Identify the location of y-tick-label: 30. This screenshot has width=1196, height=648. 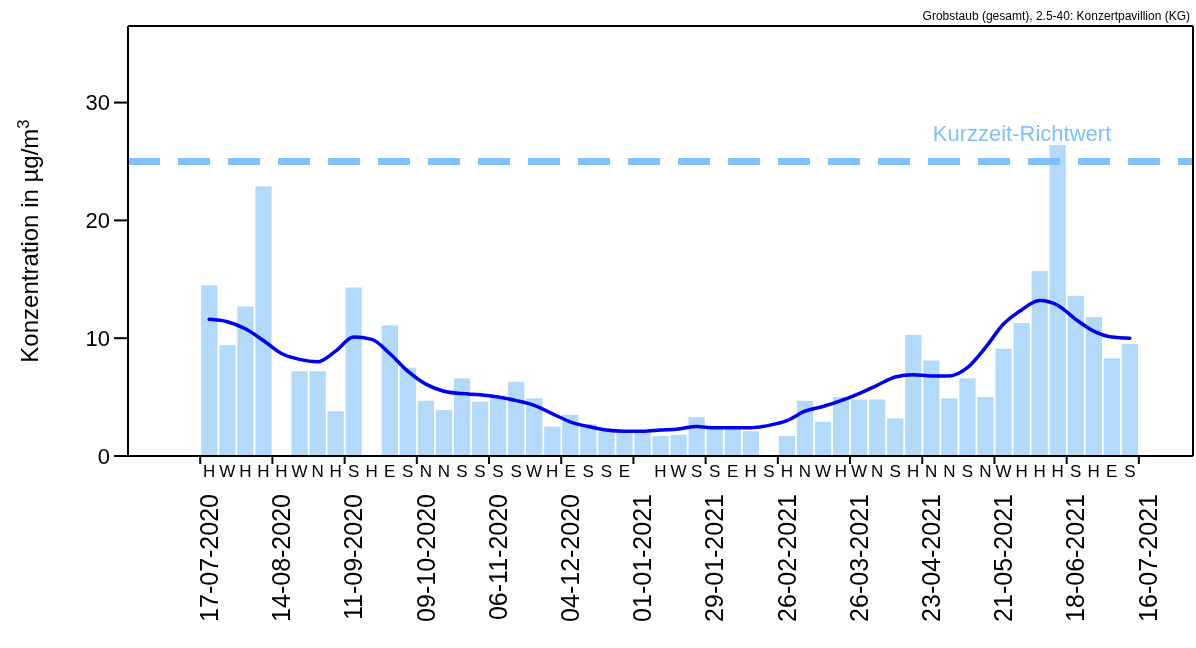
(97, 103).